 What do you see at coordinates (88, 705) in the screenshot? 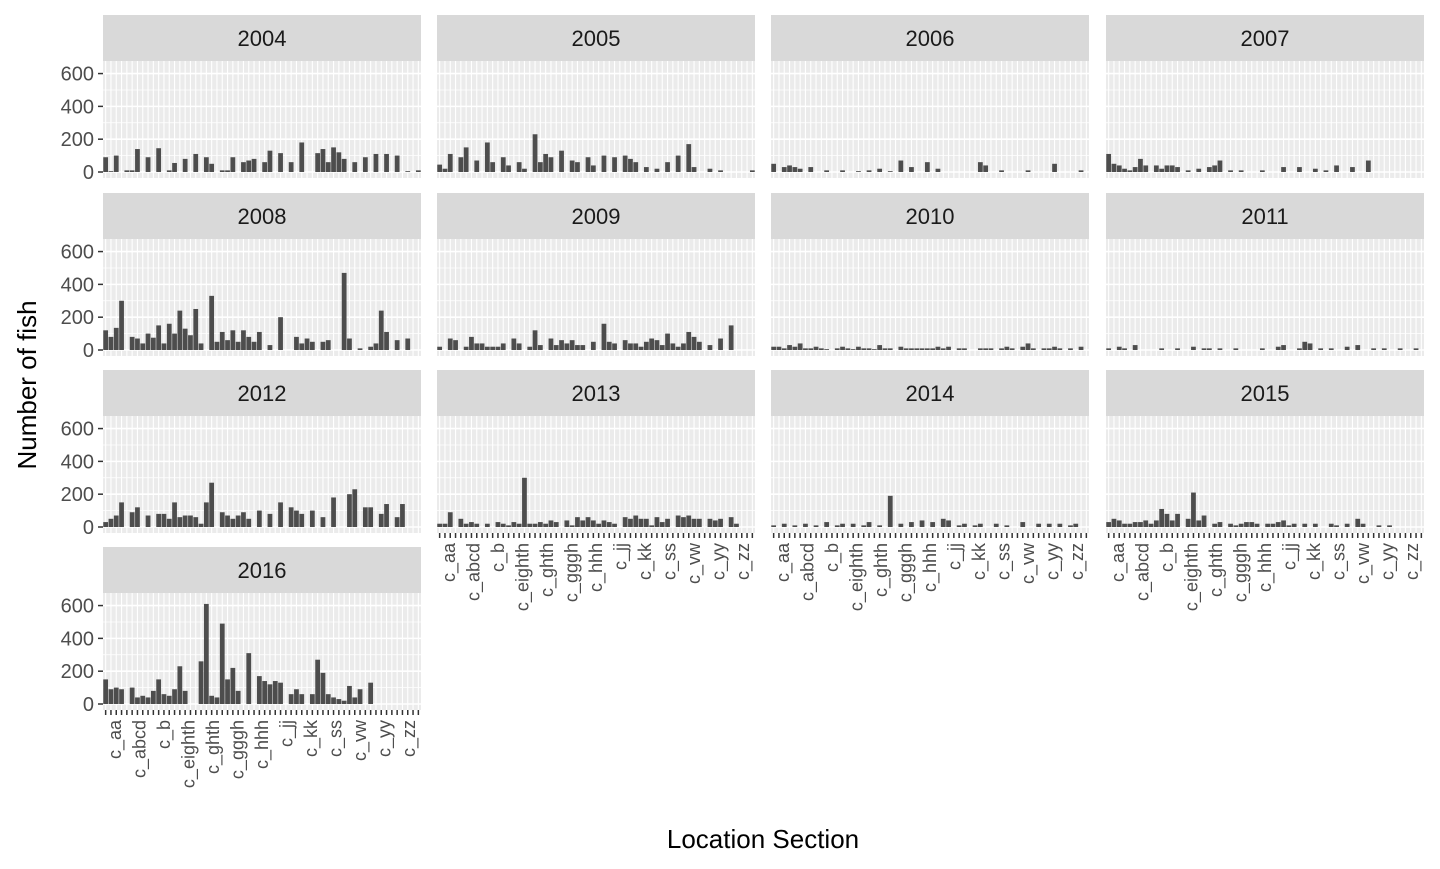
I see `y-tick-label: 0` at bounding box center [88, 705].